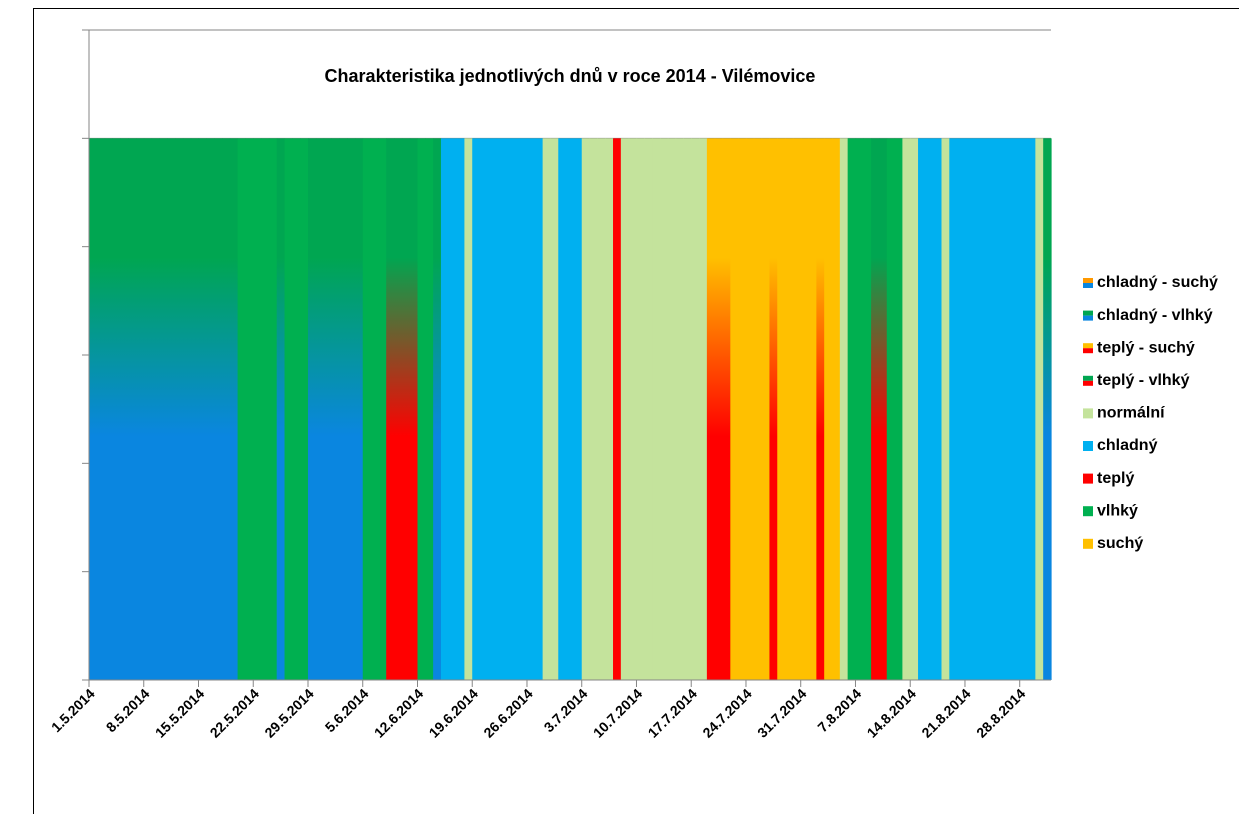 Image resolution: width=1239 pixels, height=819 pixels. What do you see at coordinates (508, 713) in the screenshot?
I see `x-tick-label: 26.6.2014` at bounding box center [508, 713].